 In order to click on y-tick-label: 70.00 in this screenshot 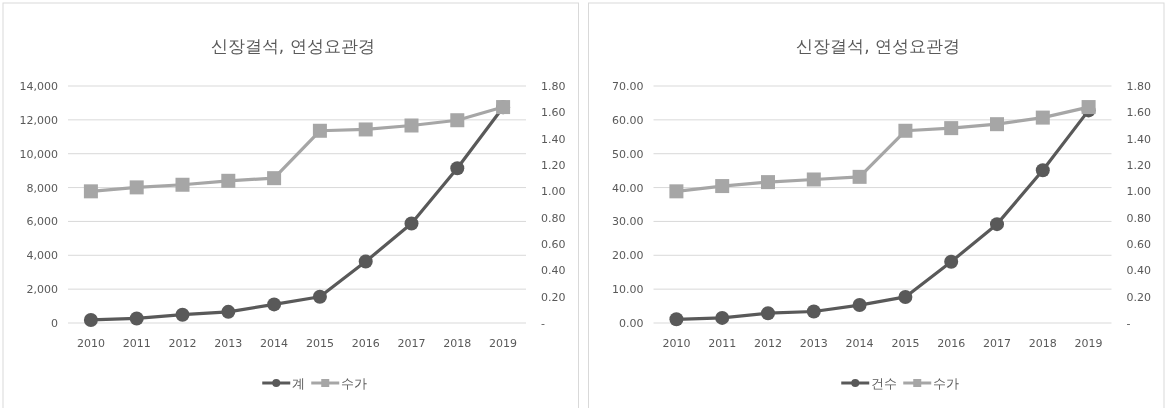, I will do `click(628, 86)`.